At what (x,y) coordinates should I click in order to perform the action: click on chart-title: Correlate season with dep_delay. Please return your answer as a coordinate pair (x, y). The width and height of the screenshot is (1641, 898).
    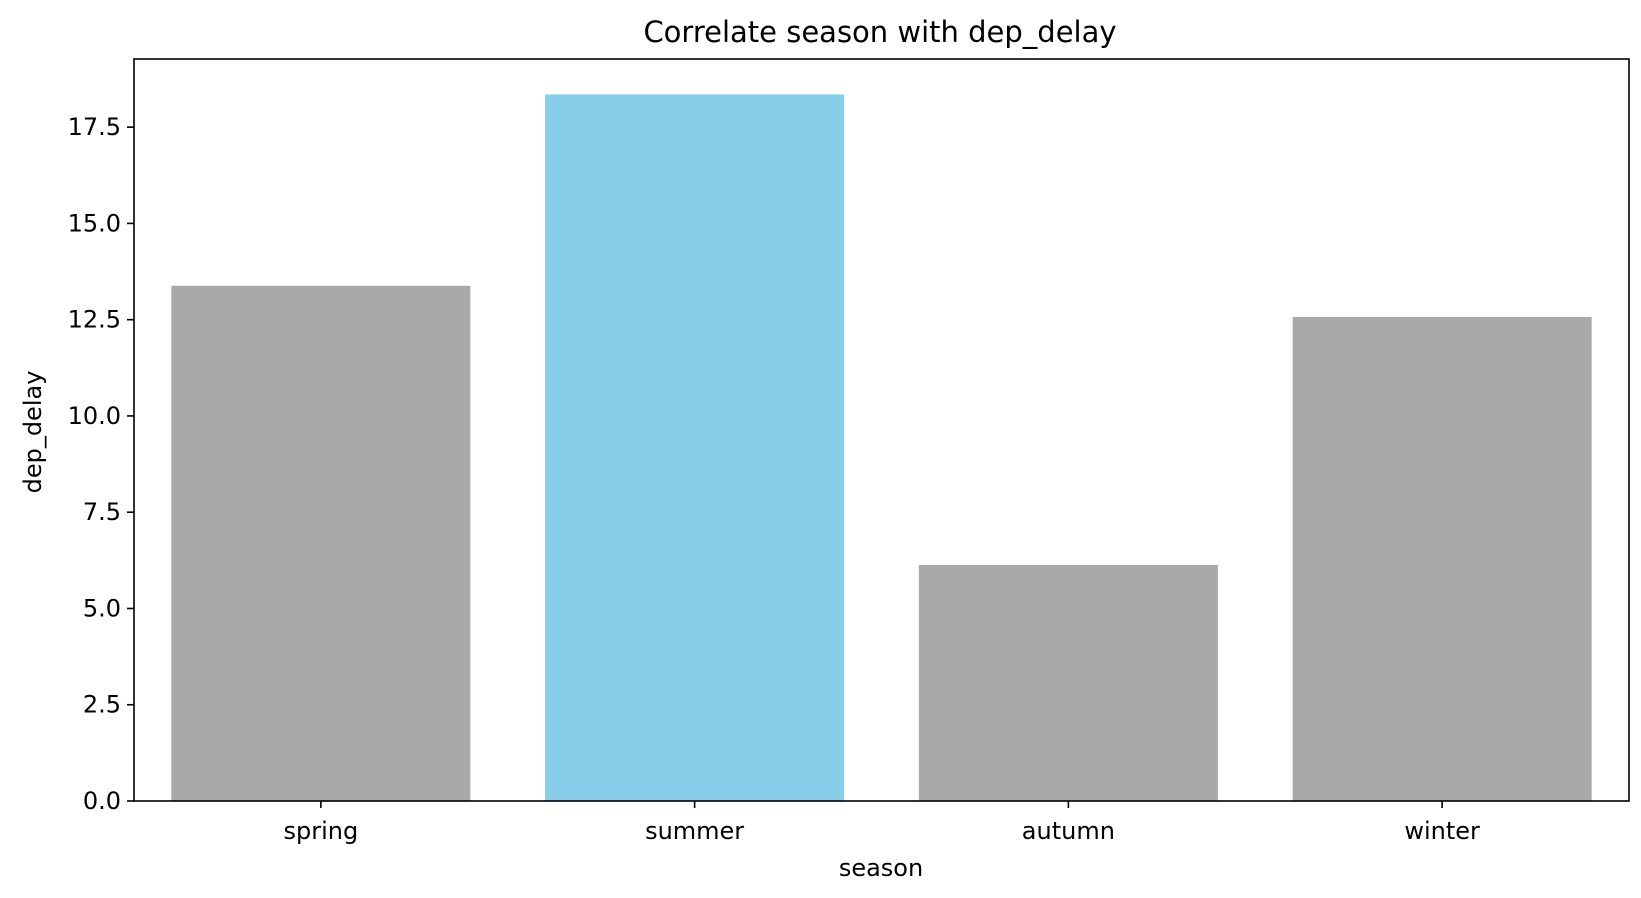
    Looking at the image, I should click on (879, 32).